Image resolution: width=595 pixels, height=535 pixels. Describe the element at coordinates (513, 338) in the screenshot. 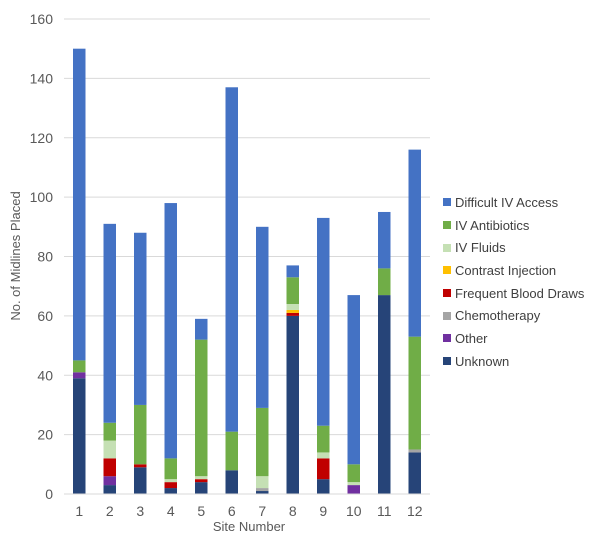

I see `legend-item: Other` at that location.